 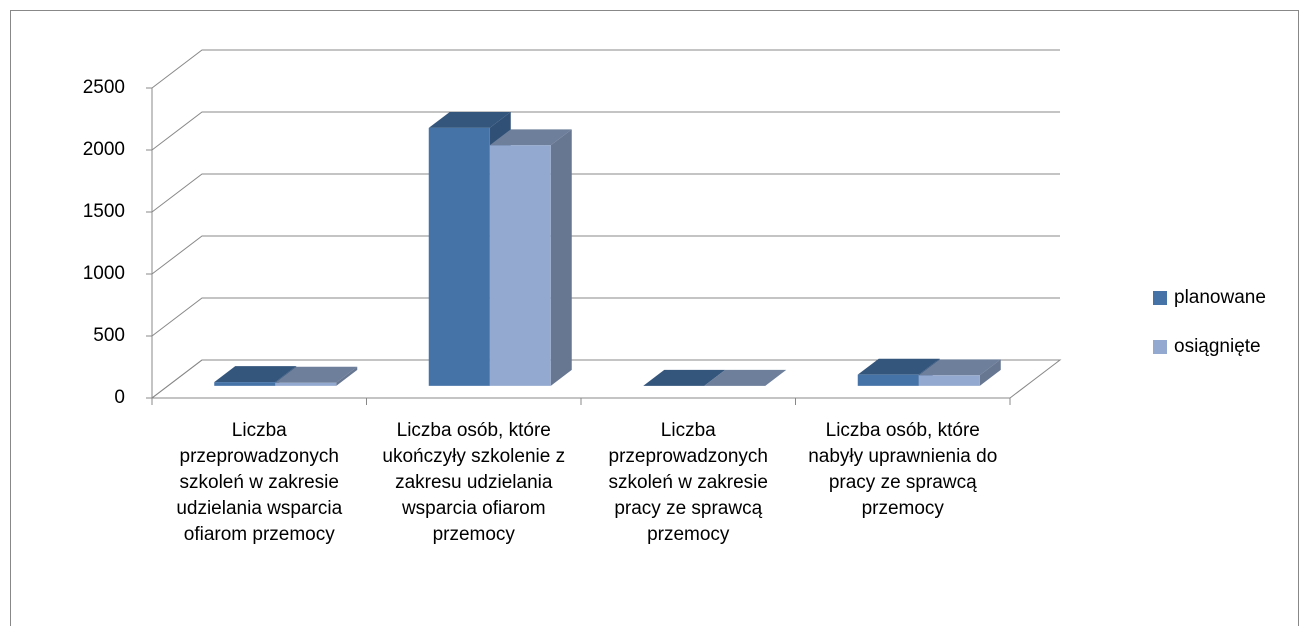 What do you see at coordinates (104, 87) in the screenshot?
I see `y-tick-label: 2500` at bounding box center [104, 87].